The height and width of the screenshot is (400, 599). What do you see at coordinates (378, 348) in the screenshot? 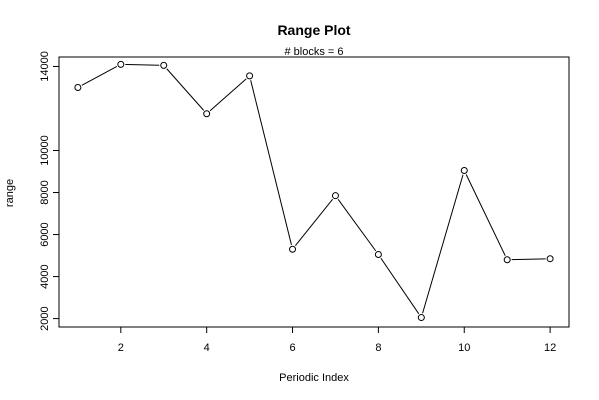
I see `x-tick-label: 8` at bounding box center [378, 348].